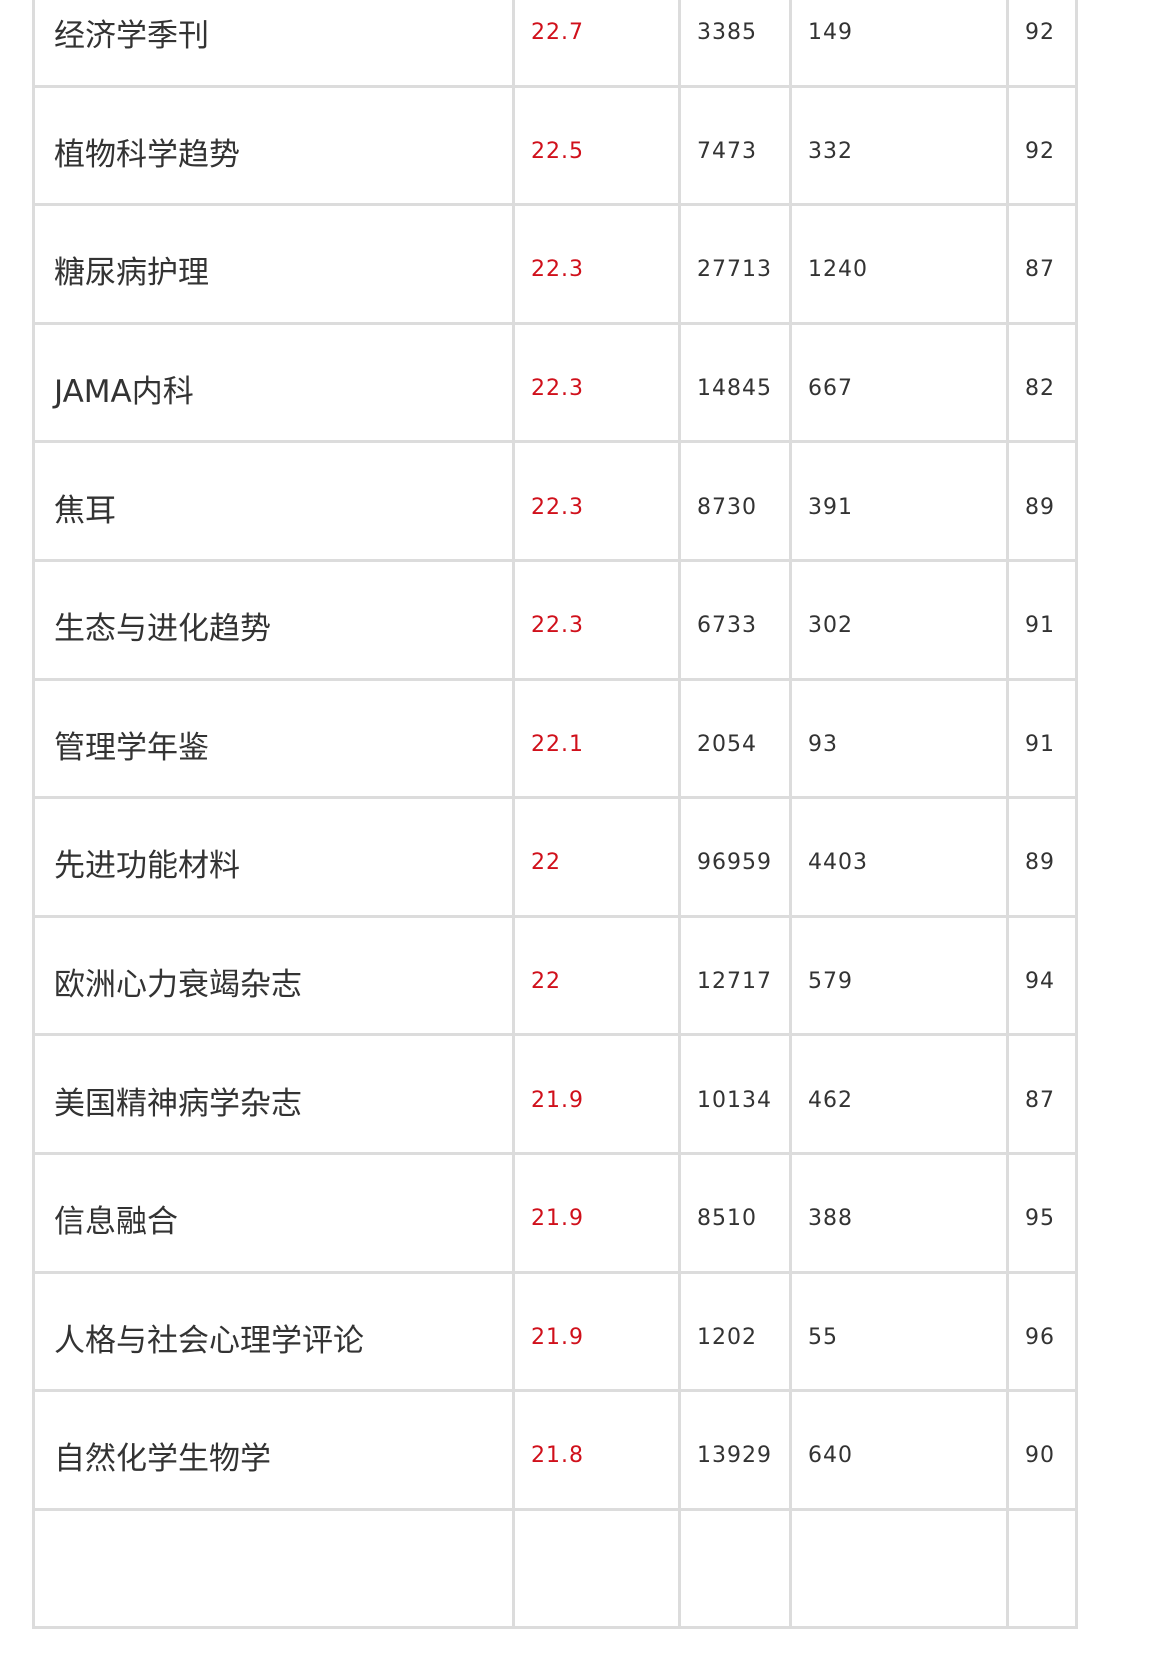 The image size is (1167, 1653). What do you see at coordinates (899, 264) in the screenshot?
I see `articles-cell: 1240` at bounding box center [899, 264].